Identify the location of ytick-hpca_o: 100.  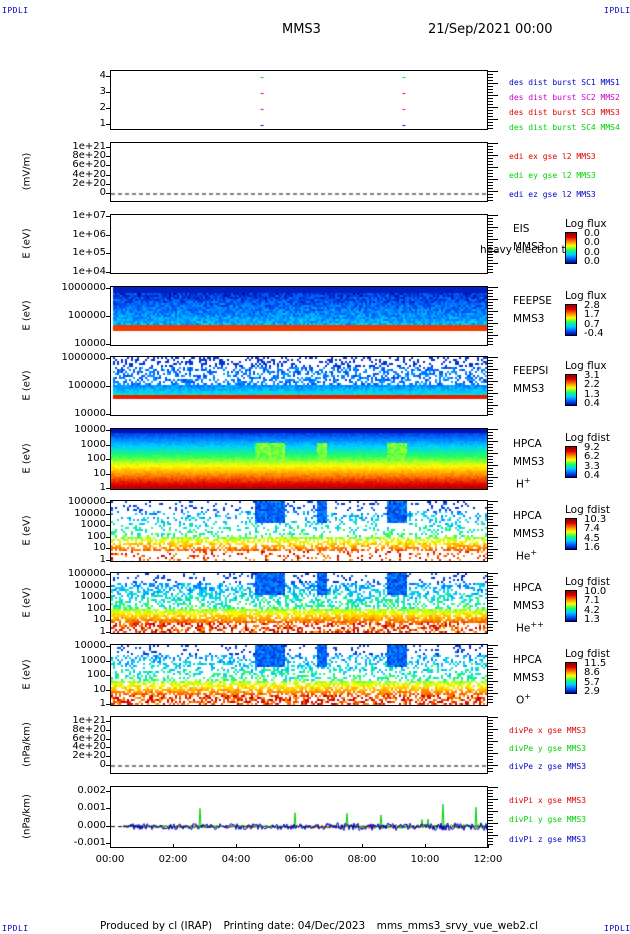
(96, 674).